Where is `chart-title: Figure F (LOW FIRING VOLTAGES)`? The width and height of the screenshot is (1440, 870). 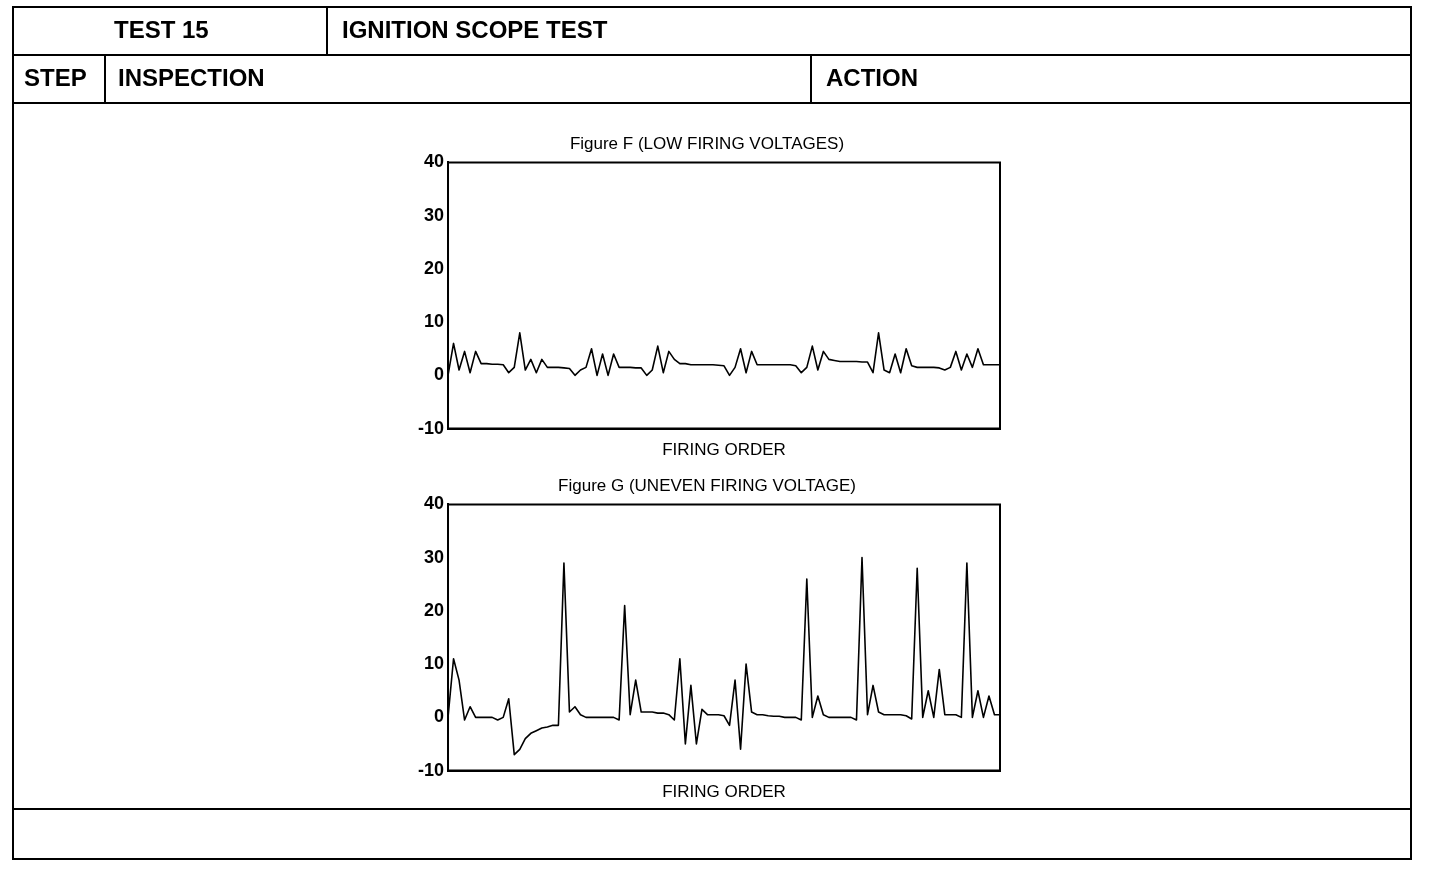
chart-title: Figure F (LOW FIRING VOLTAGES) is located at coordinates (707, 143).